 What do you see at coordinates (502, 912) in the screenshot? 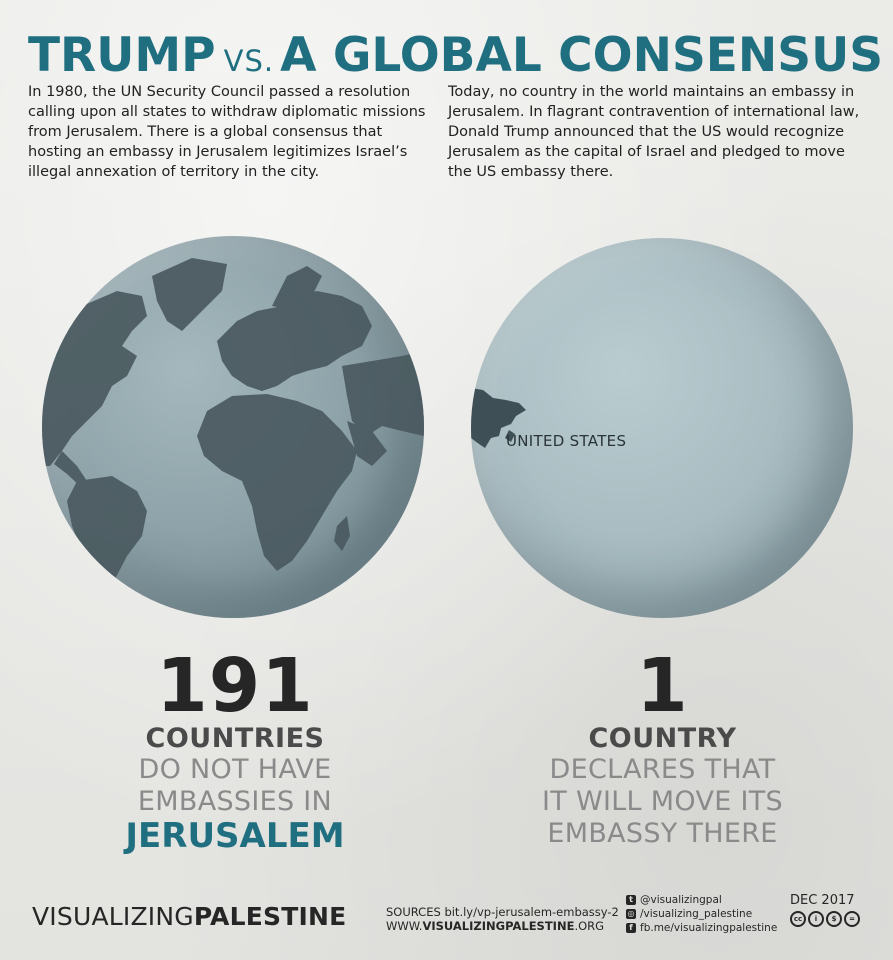
I see `sources-link: SOURCES bit.ly/vp-jerusalem-embassy-2` at bounding box center [502, 912].